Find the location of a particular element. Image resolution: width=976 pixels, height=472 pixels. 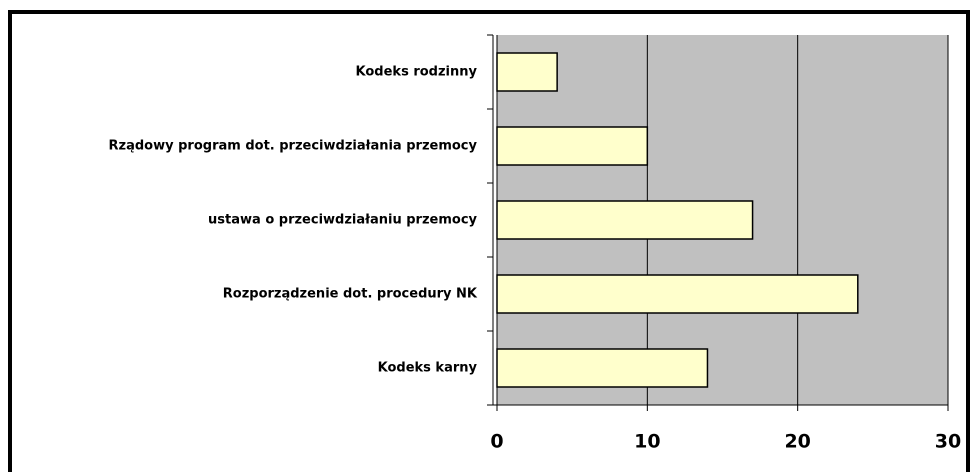

x-tick-label: 0 is located at coordinates (496, 442).